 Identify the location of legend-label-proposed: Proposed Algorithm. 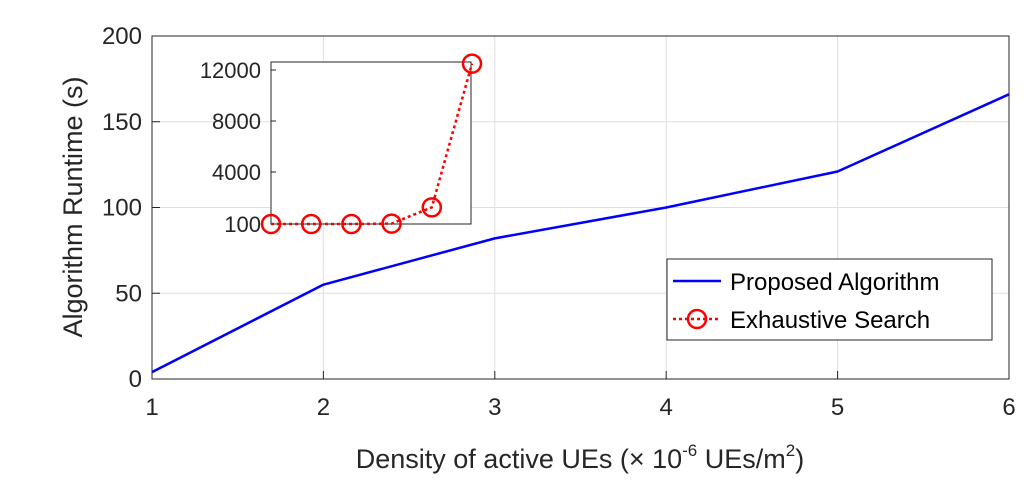
(834, 282).